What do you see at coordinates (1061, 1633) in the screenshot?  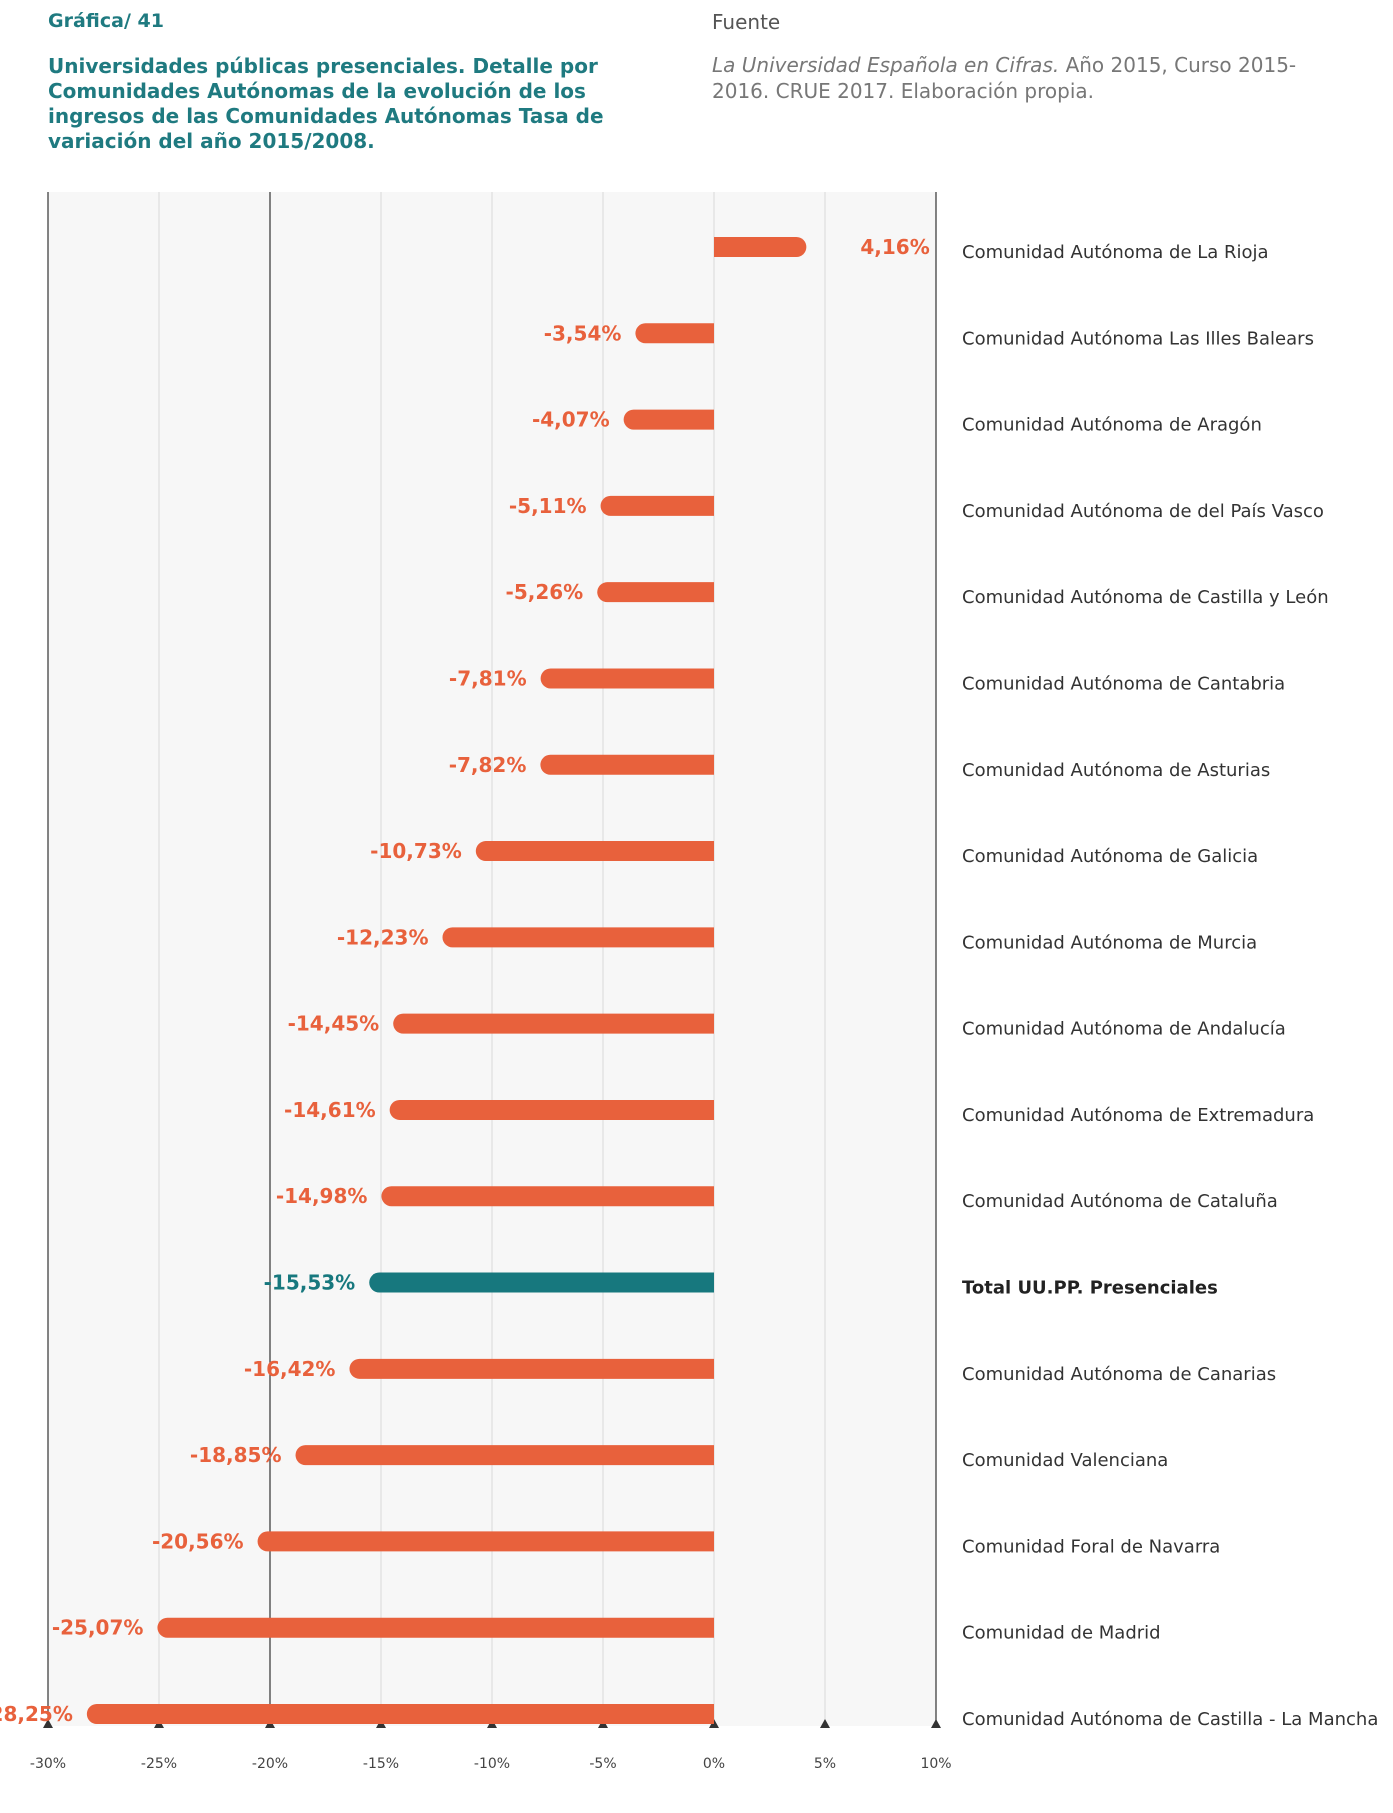 I see `category-label: Comunidad de Madrid` at bounding box center [1061, 1633].